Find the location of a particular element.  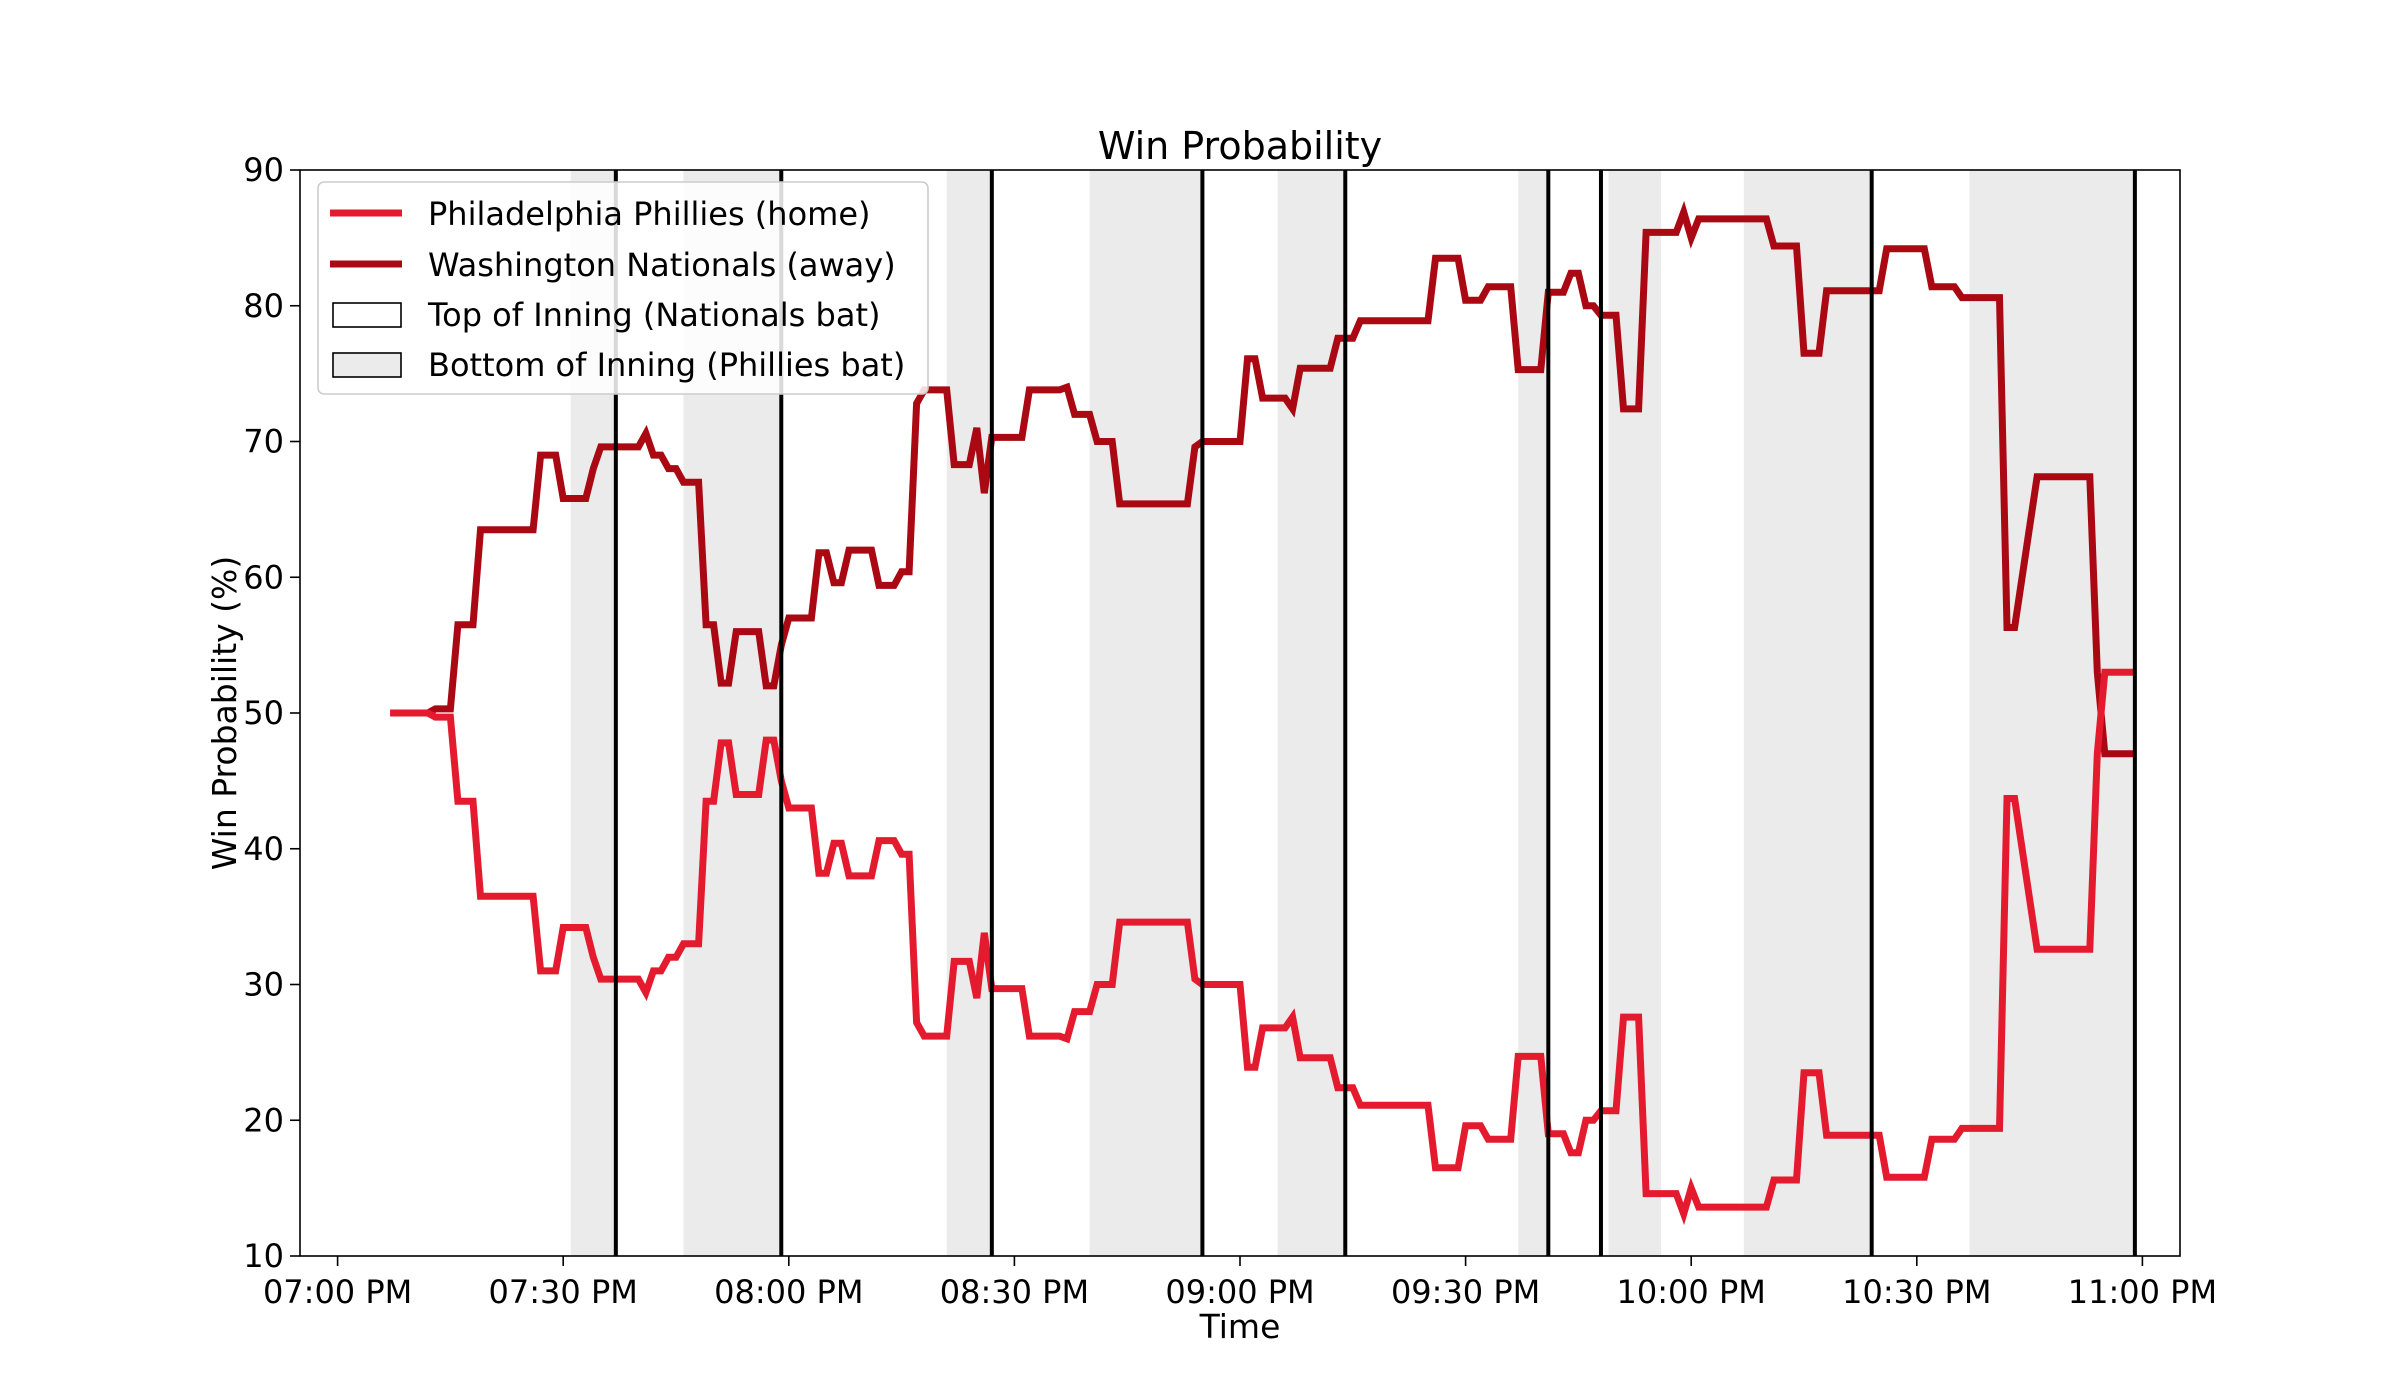

y-tick-label: 40 is located at coordinates (263, 849).